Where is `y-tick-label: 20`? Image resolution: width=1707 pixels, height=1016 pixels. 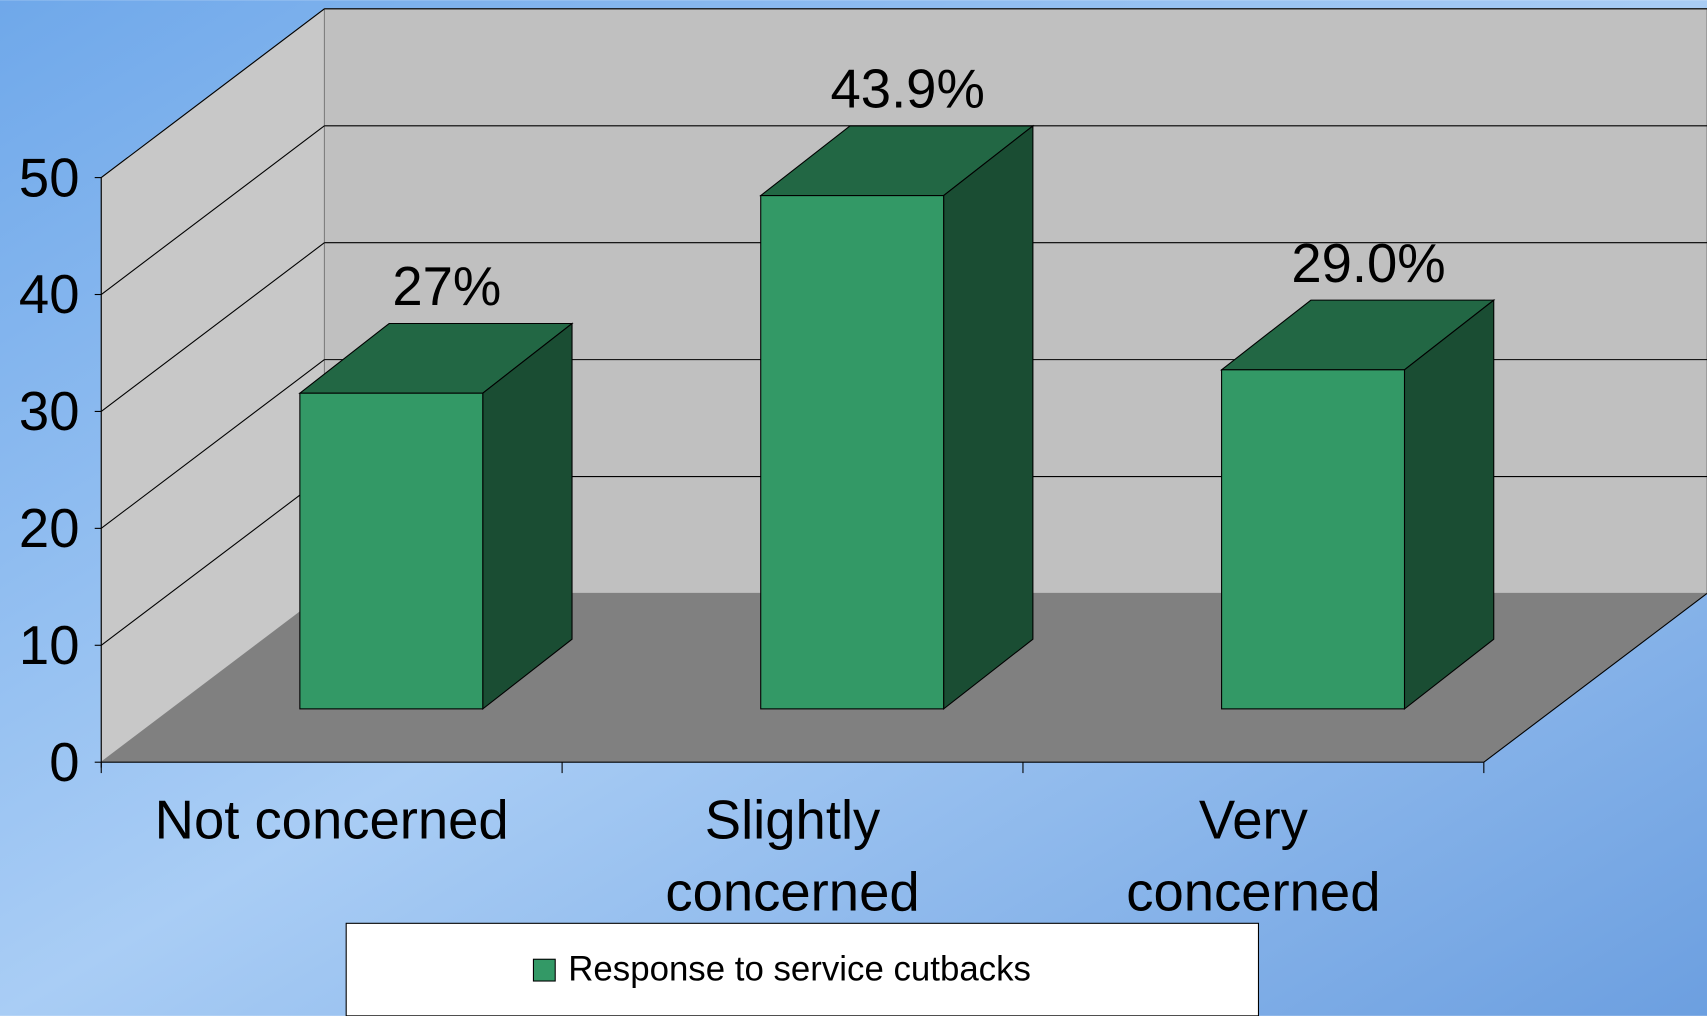 y-tick-label: 20 is located at coordinates (49, 528).